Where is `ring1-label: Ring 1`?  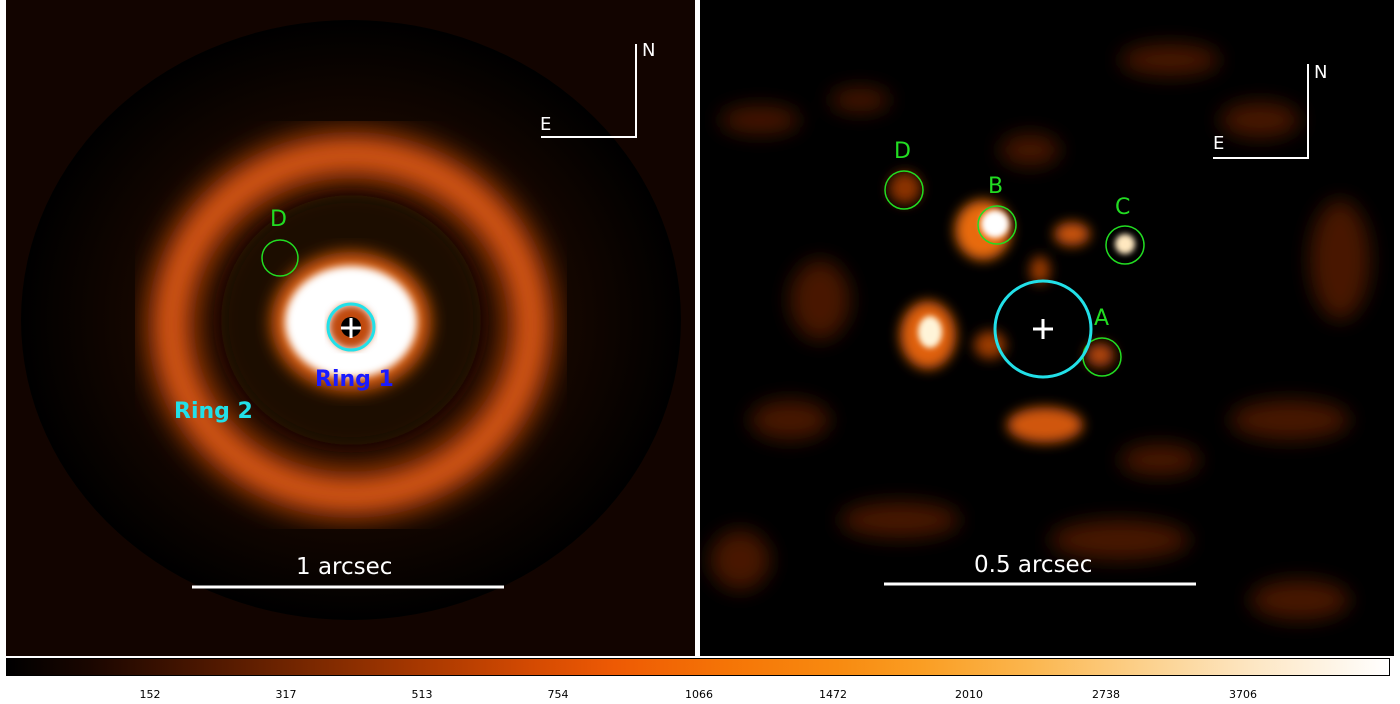
ring1-label: Ring 1 is located at coordinates (354, 379).